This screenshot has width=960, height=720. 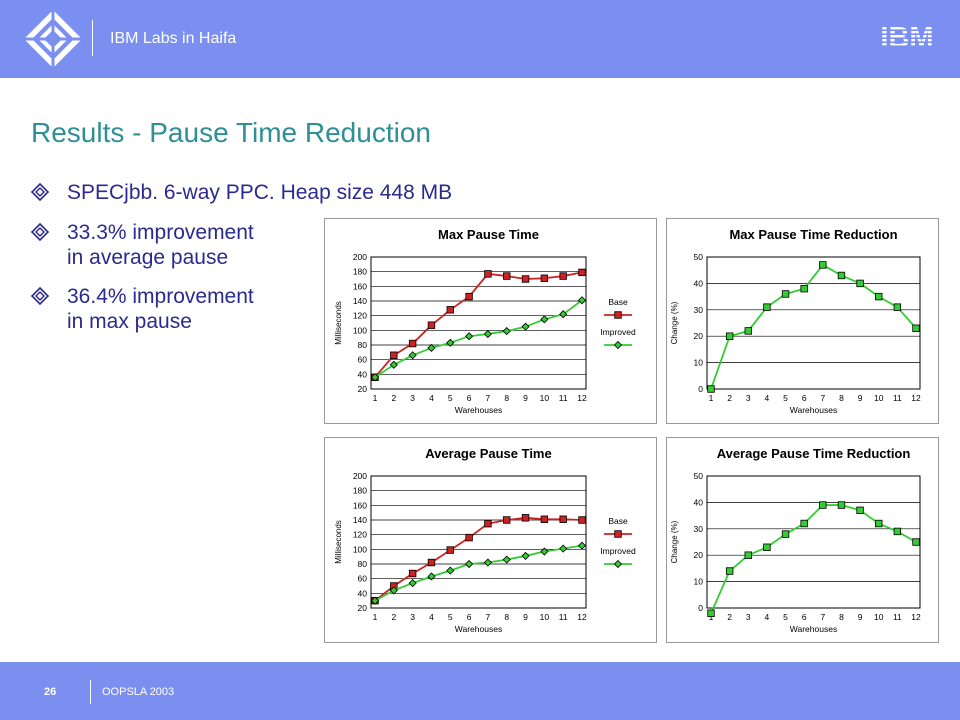 What do you see at coordinates (360, 301) in the screenshot?
I see `y-tick-label: 140` at bounding box center [360, 301].